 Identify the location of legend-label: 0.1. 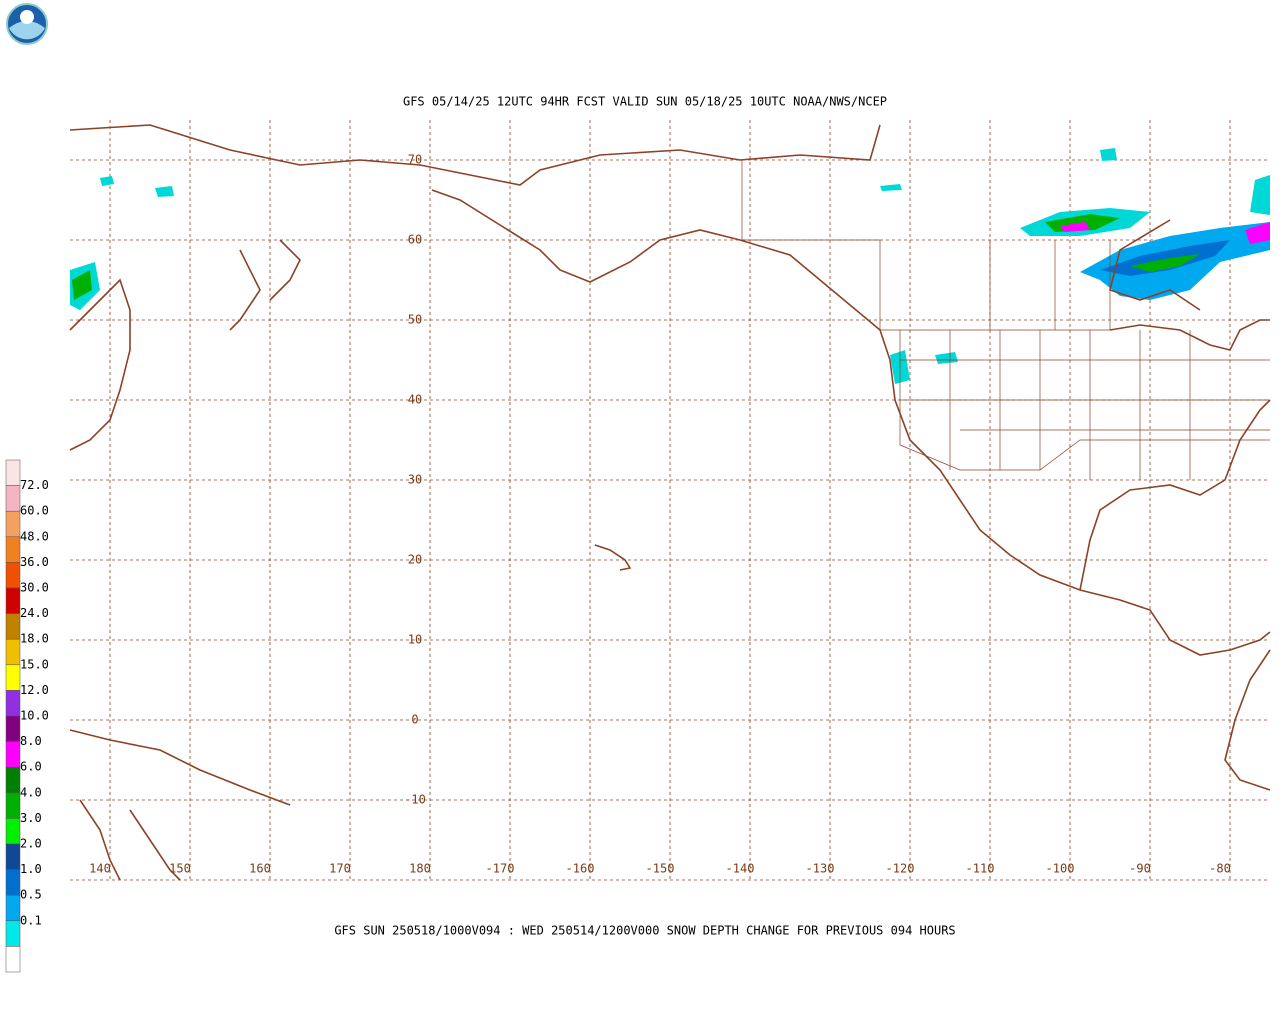
(31, 920).